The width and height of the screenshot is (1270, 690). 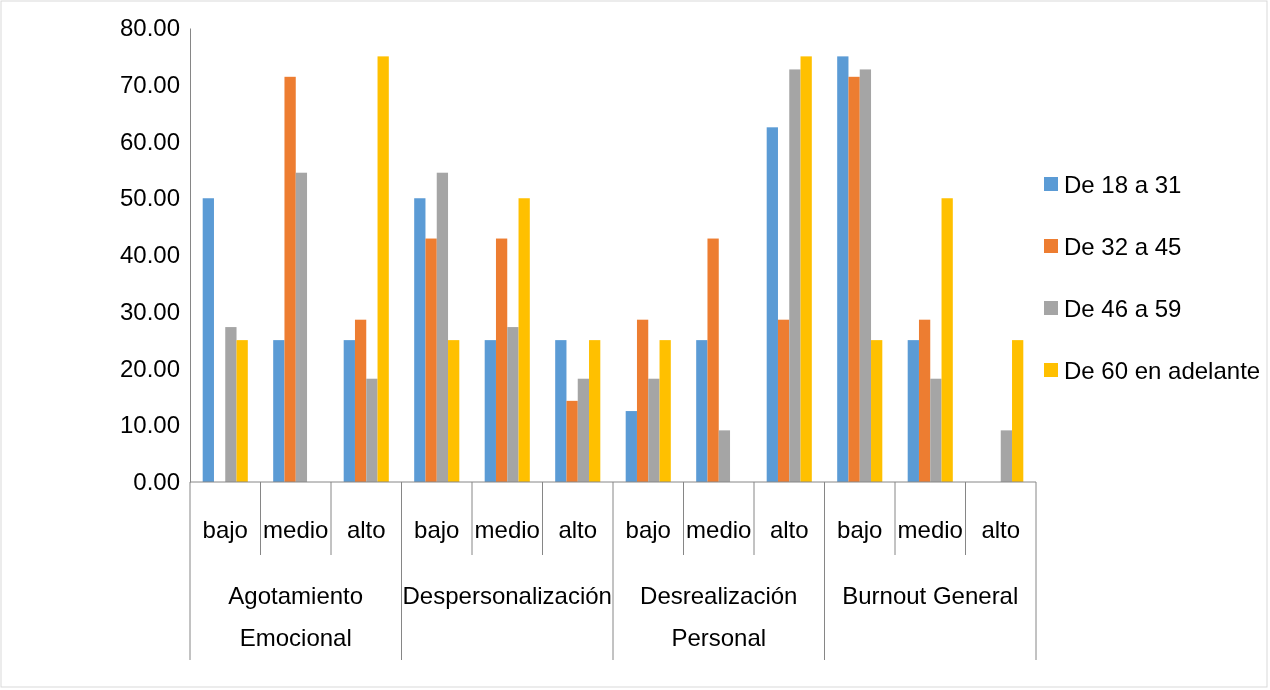 What do you see at coordinates (1162, 370) in the screenshot?
I see `legend-label: De 60 en adelante` at bounding box center [1162, 370].